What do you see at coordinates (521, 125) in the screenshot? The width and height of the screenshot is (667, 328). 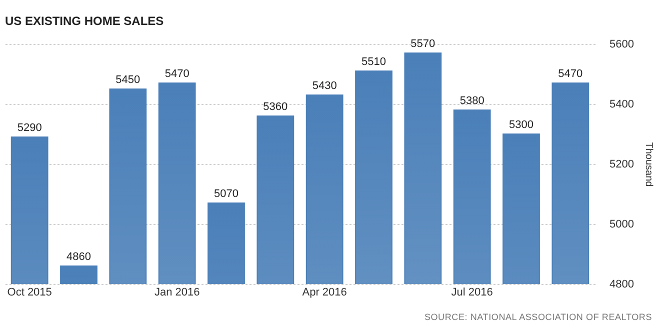 I see `data-label: 5300` at bounding box center [521, 125].